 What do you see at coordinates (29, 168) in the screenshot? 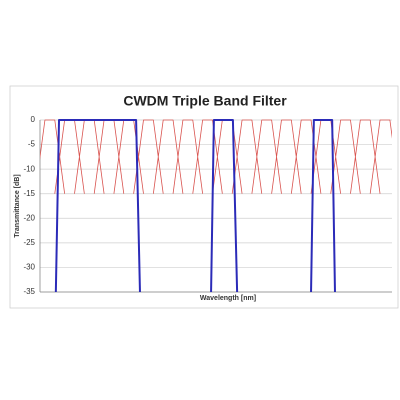
I see `y-tick-label: -10` at bounding box center [29, 168].